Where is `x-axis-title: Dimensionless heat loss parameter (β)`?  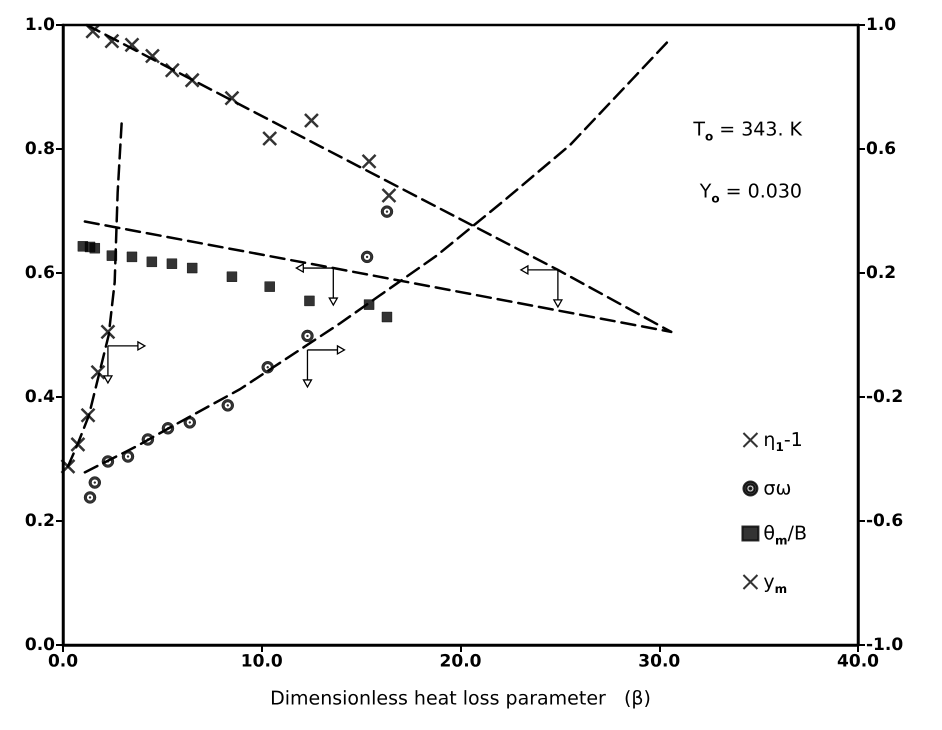 x-axis-title: Dimensionless heat loss parameter (β) is located at coordinates (460, 699).